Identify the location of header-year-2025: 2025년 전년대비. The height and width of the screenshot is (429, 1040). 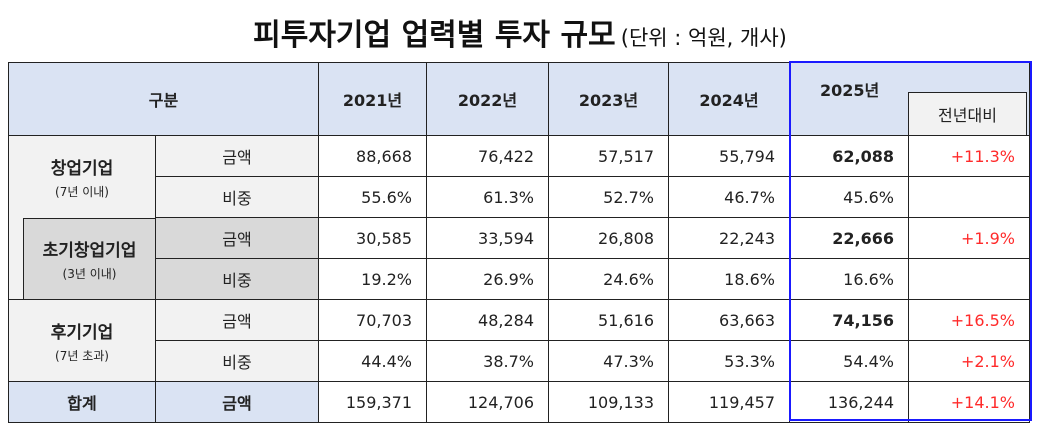
(909, 99).